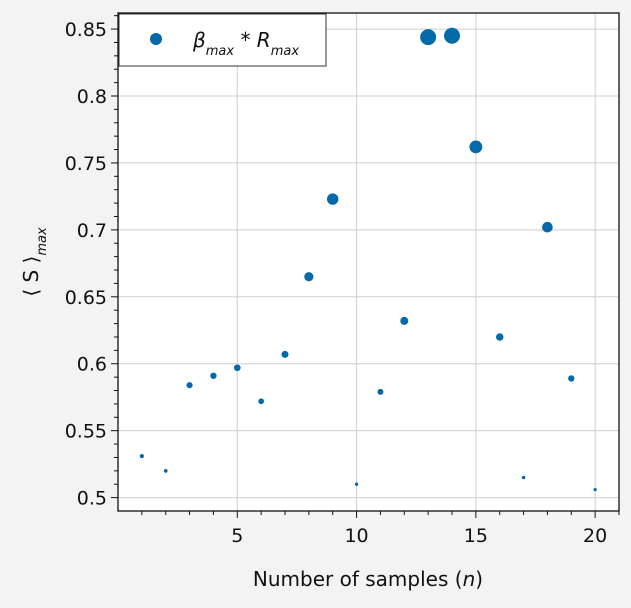 The height and width of the screenshot is (608, 631). I want to click on y-axis-label-subscript: max, so click(42, 241).